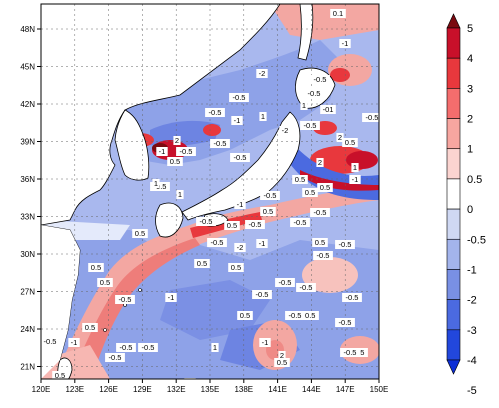 The width and height of the screenshot is (499, 408). What do you see at coordinates (474, 180) in the screenshot?
I see `colorbar-label: 0.5` at bounding box center [474, 180].